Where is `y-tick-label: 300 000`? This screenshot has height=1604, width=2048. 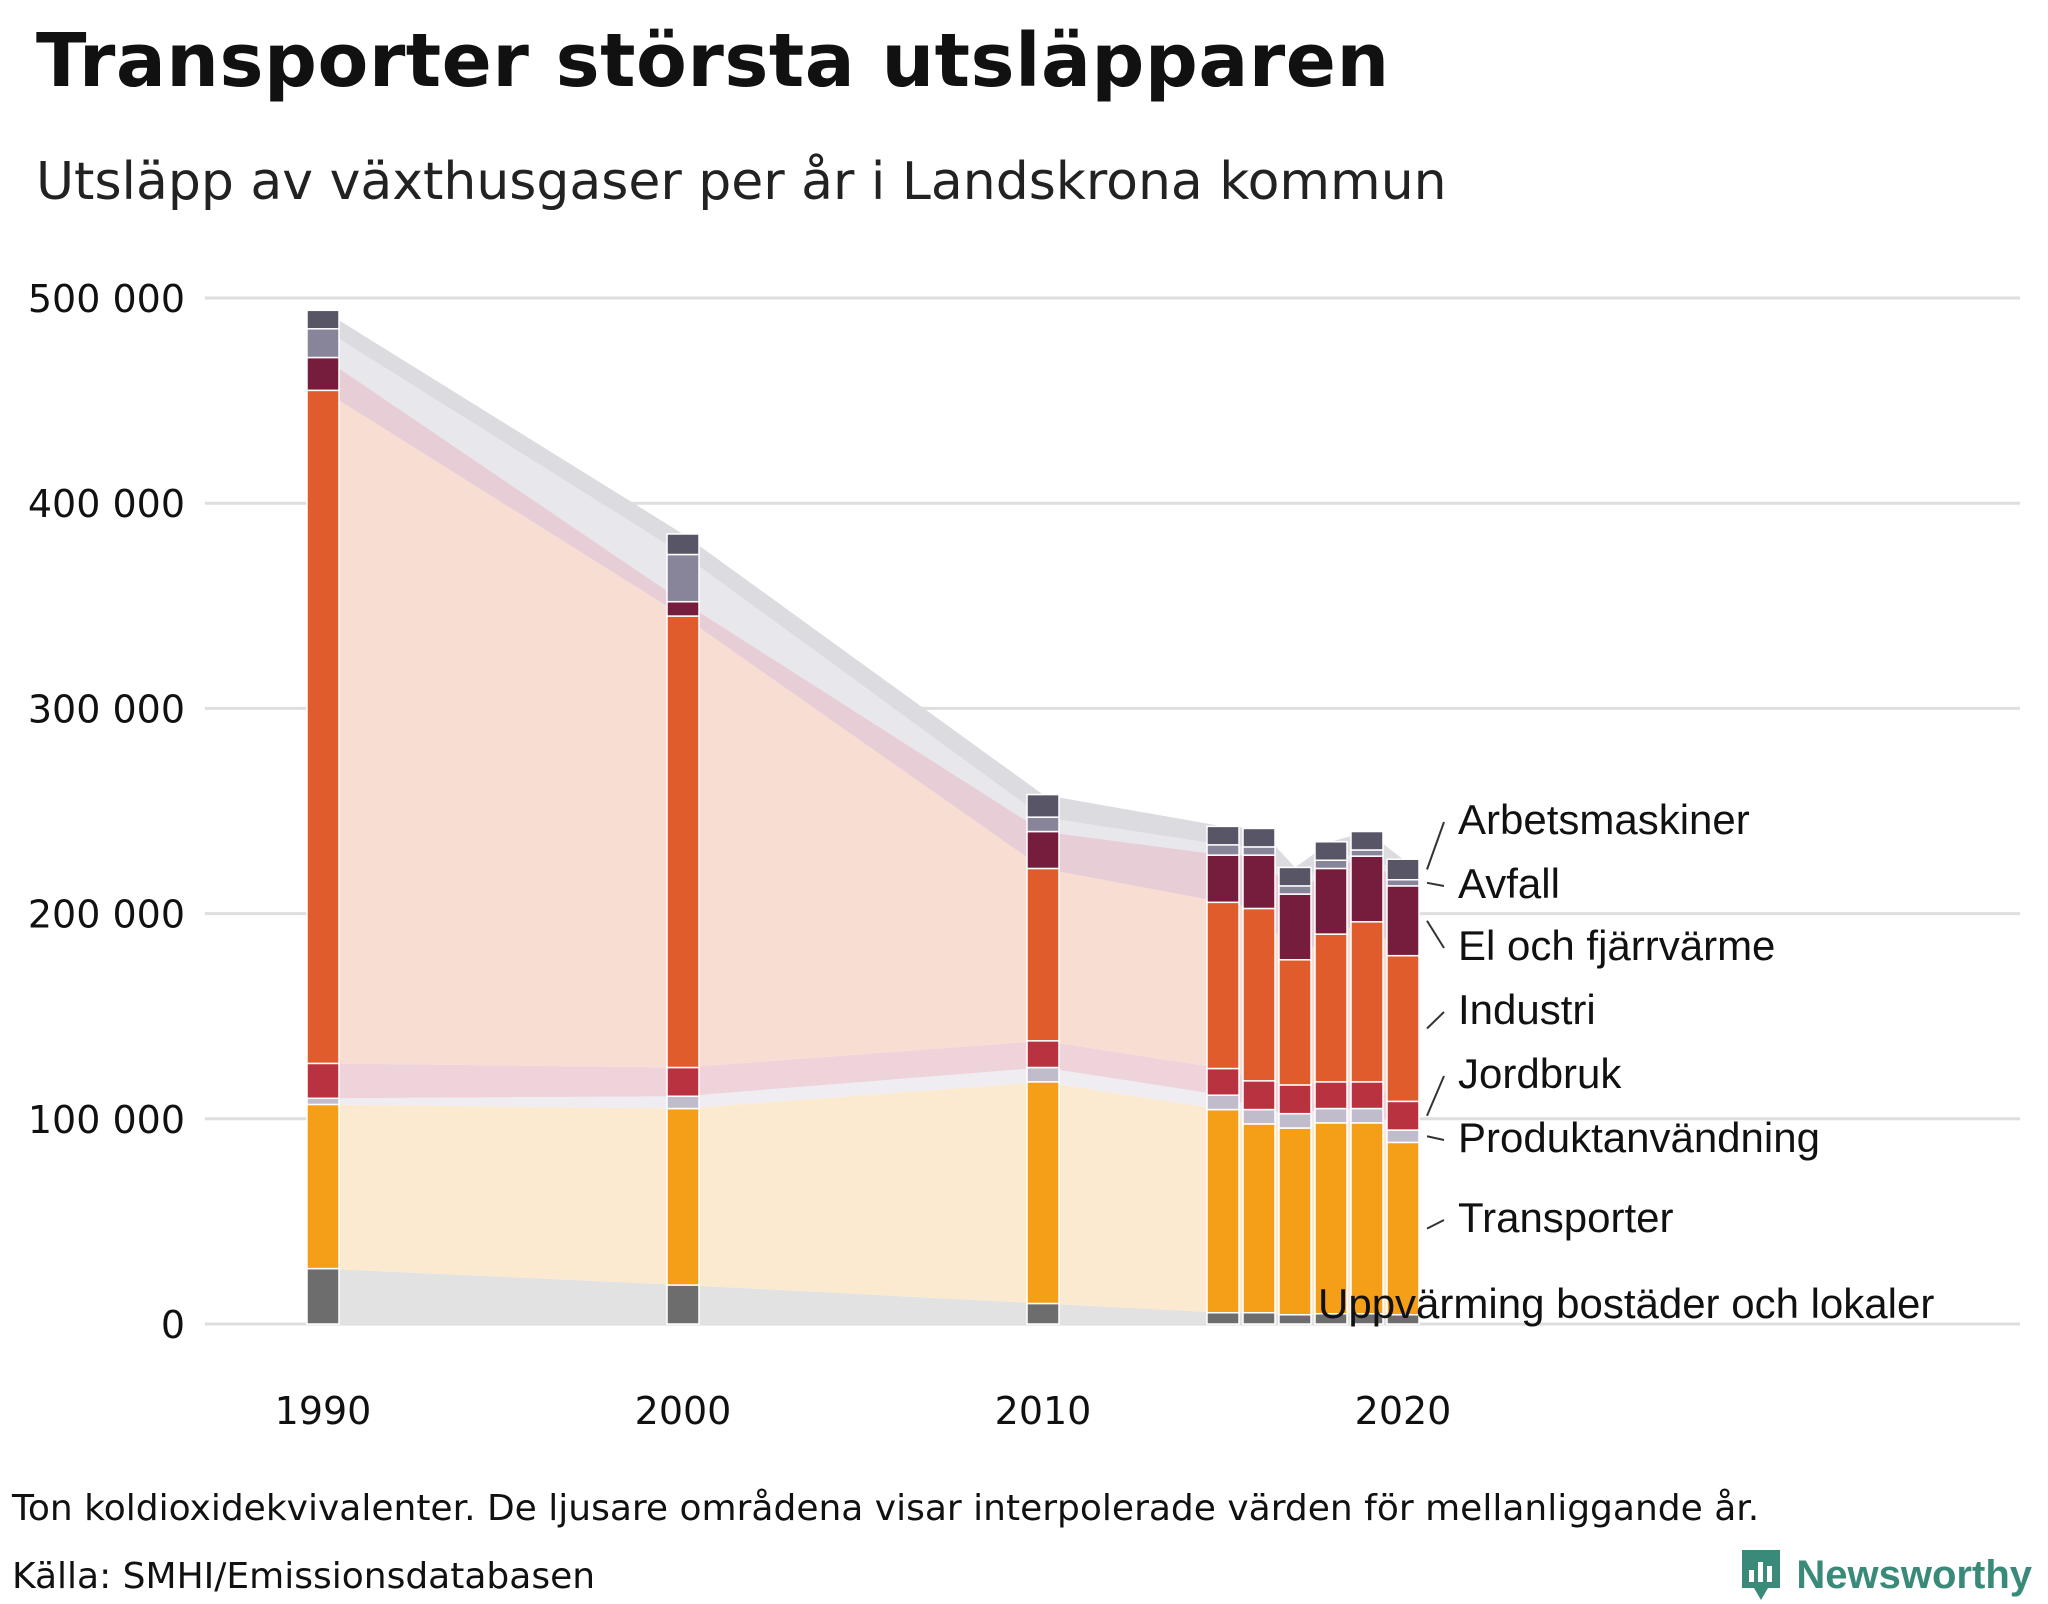
y-tick-label: 300 000 is located at coordinates (106, 709).